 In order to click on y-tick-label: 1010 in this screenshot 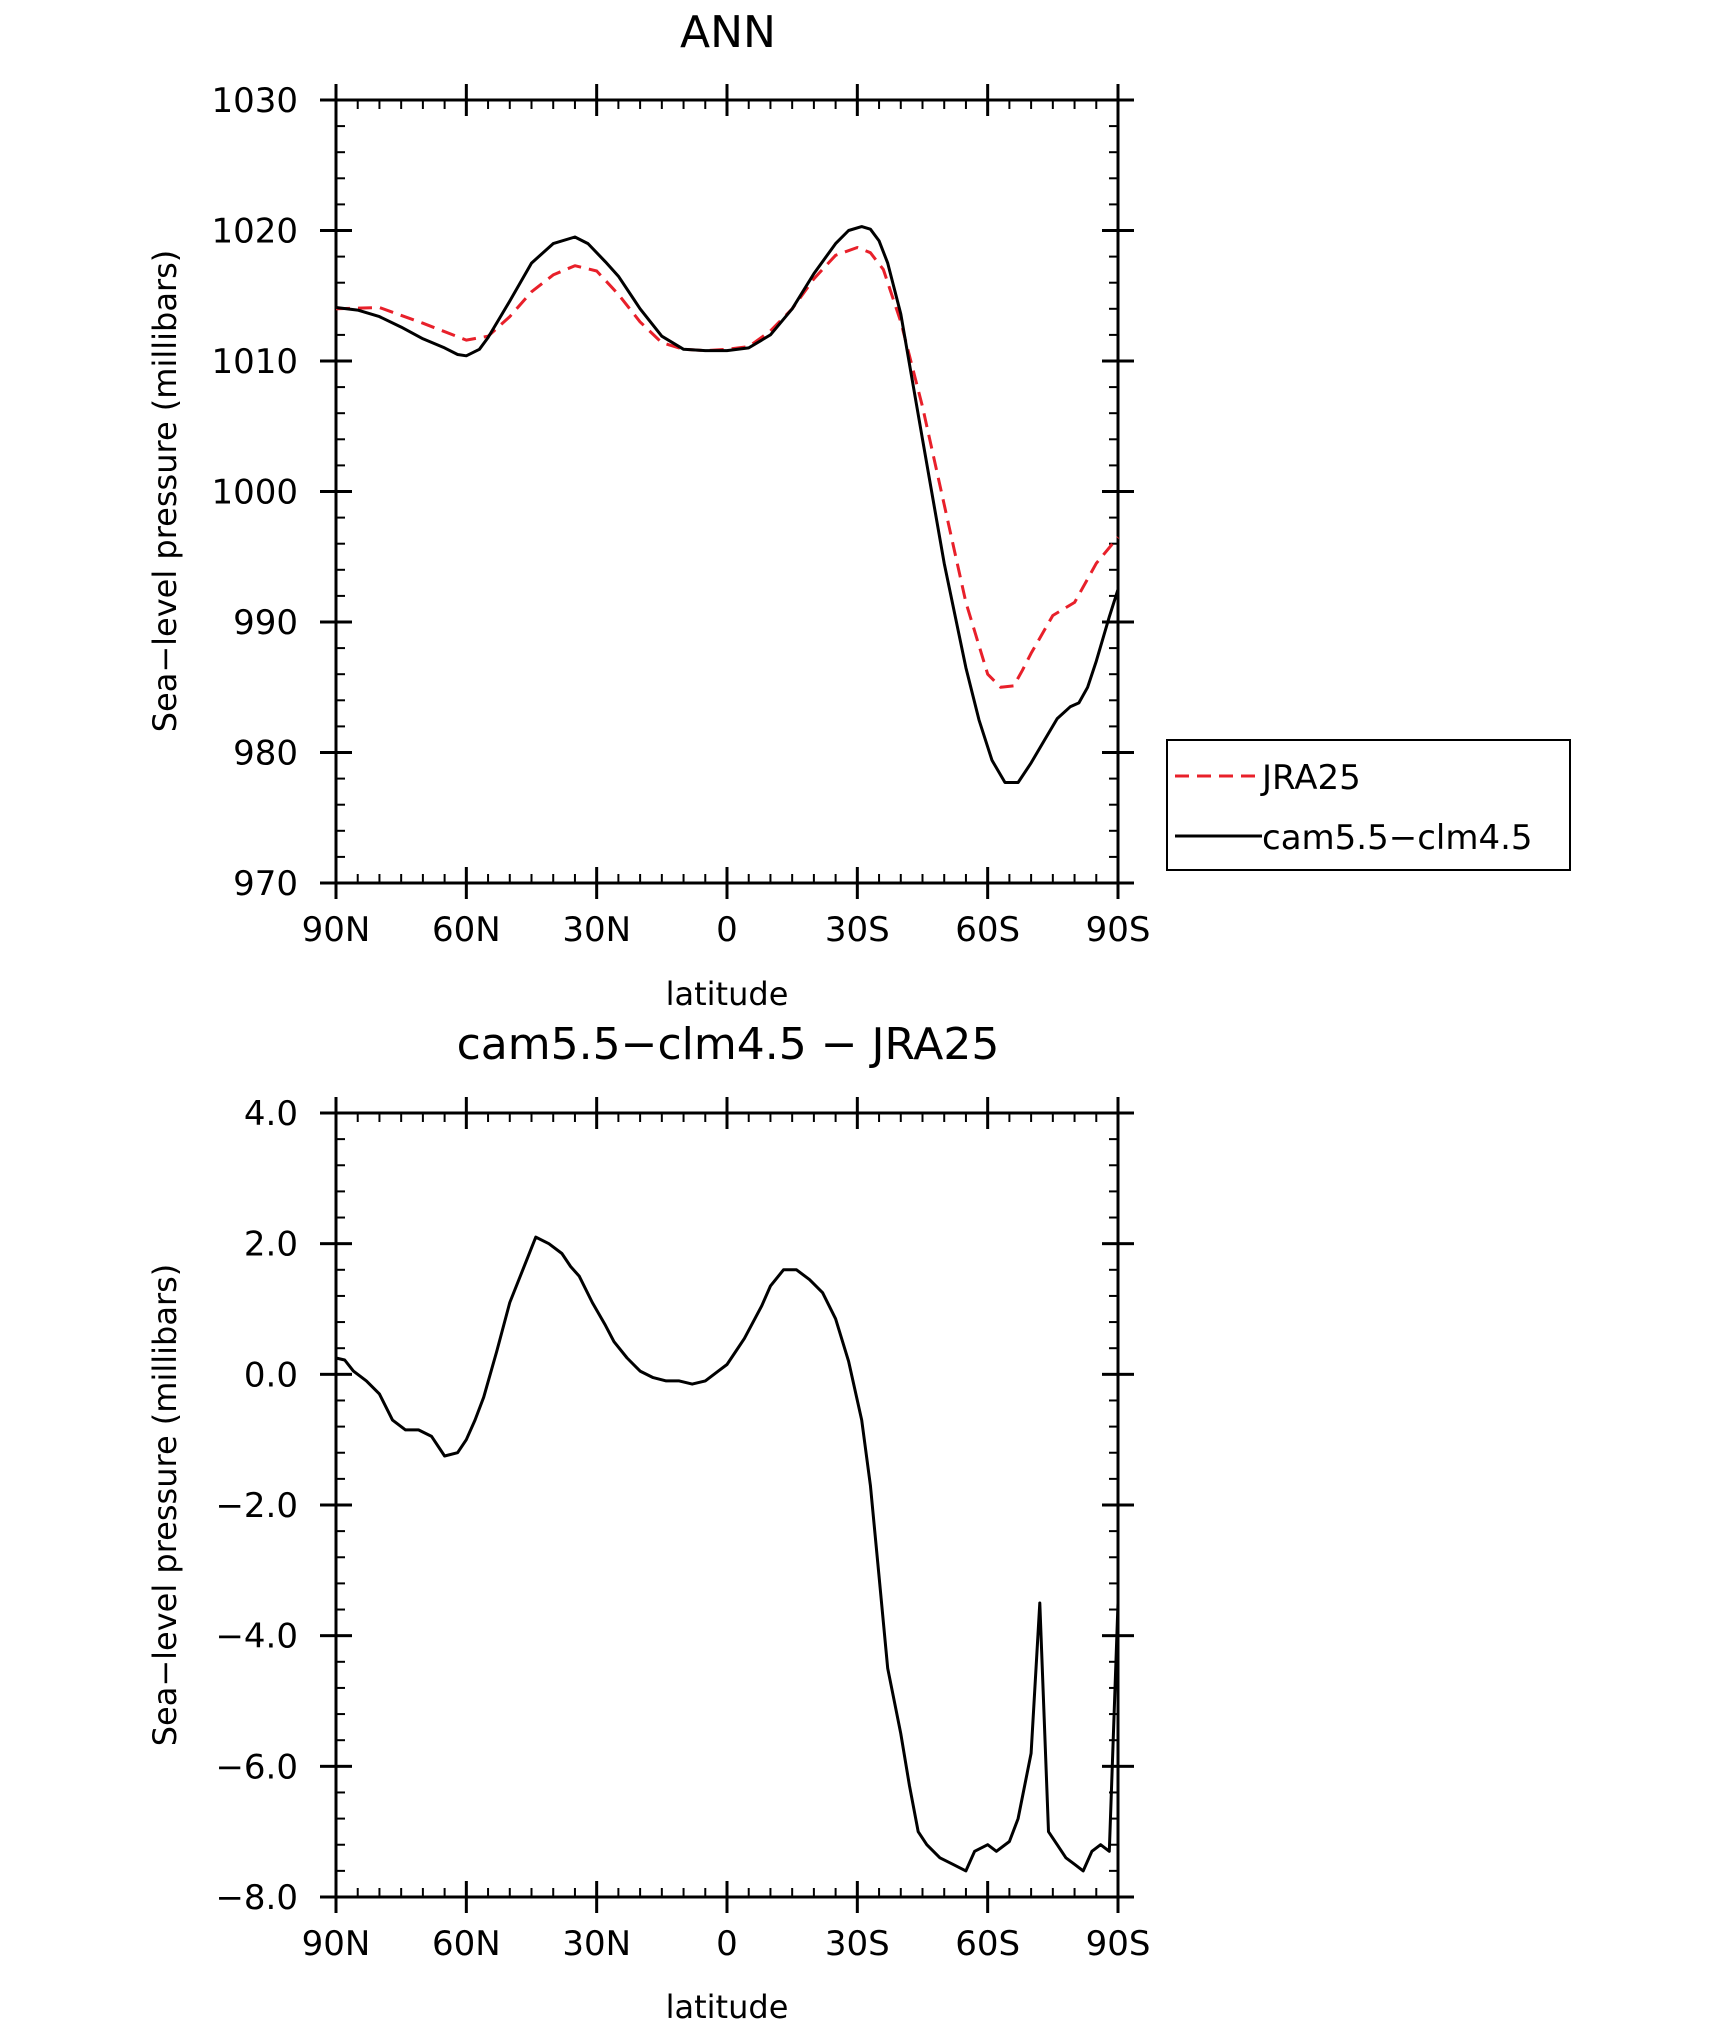, I will do `click(254, 362)`.